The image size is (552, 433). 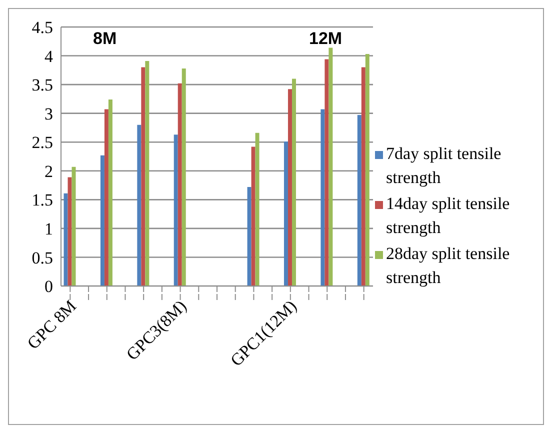 I want to click on y-tick-label: 1, so click(x=48, y=228).